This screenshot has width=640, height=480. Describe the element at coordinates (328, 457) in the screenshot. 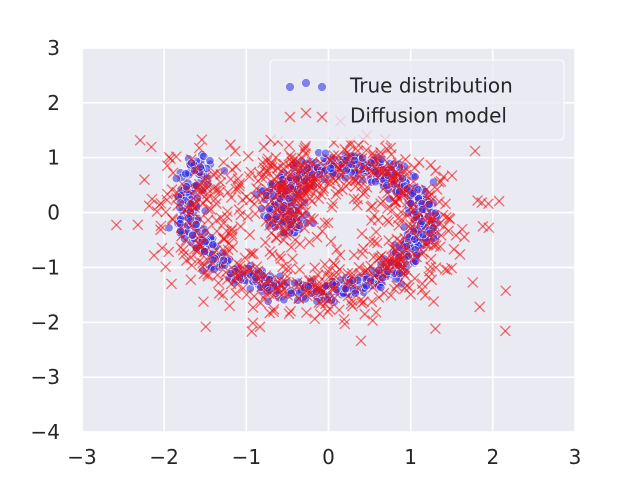

I see `x-tick-label: 0` at that location.